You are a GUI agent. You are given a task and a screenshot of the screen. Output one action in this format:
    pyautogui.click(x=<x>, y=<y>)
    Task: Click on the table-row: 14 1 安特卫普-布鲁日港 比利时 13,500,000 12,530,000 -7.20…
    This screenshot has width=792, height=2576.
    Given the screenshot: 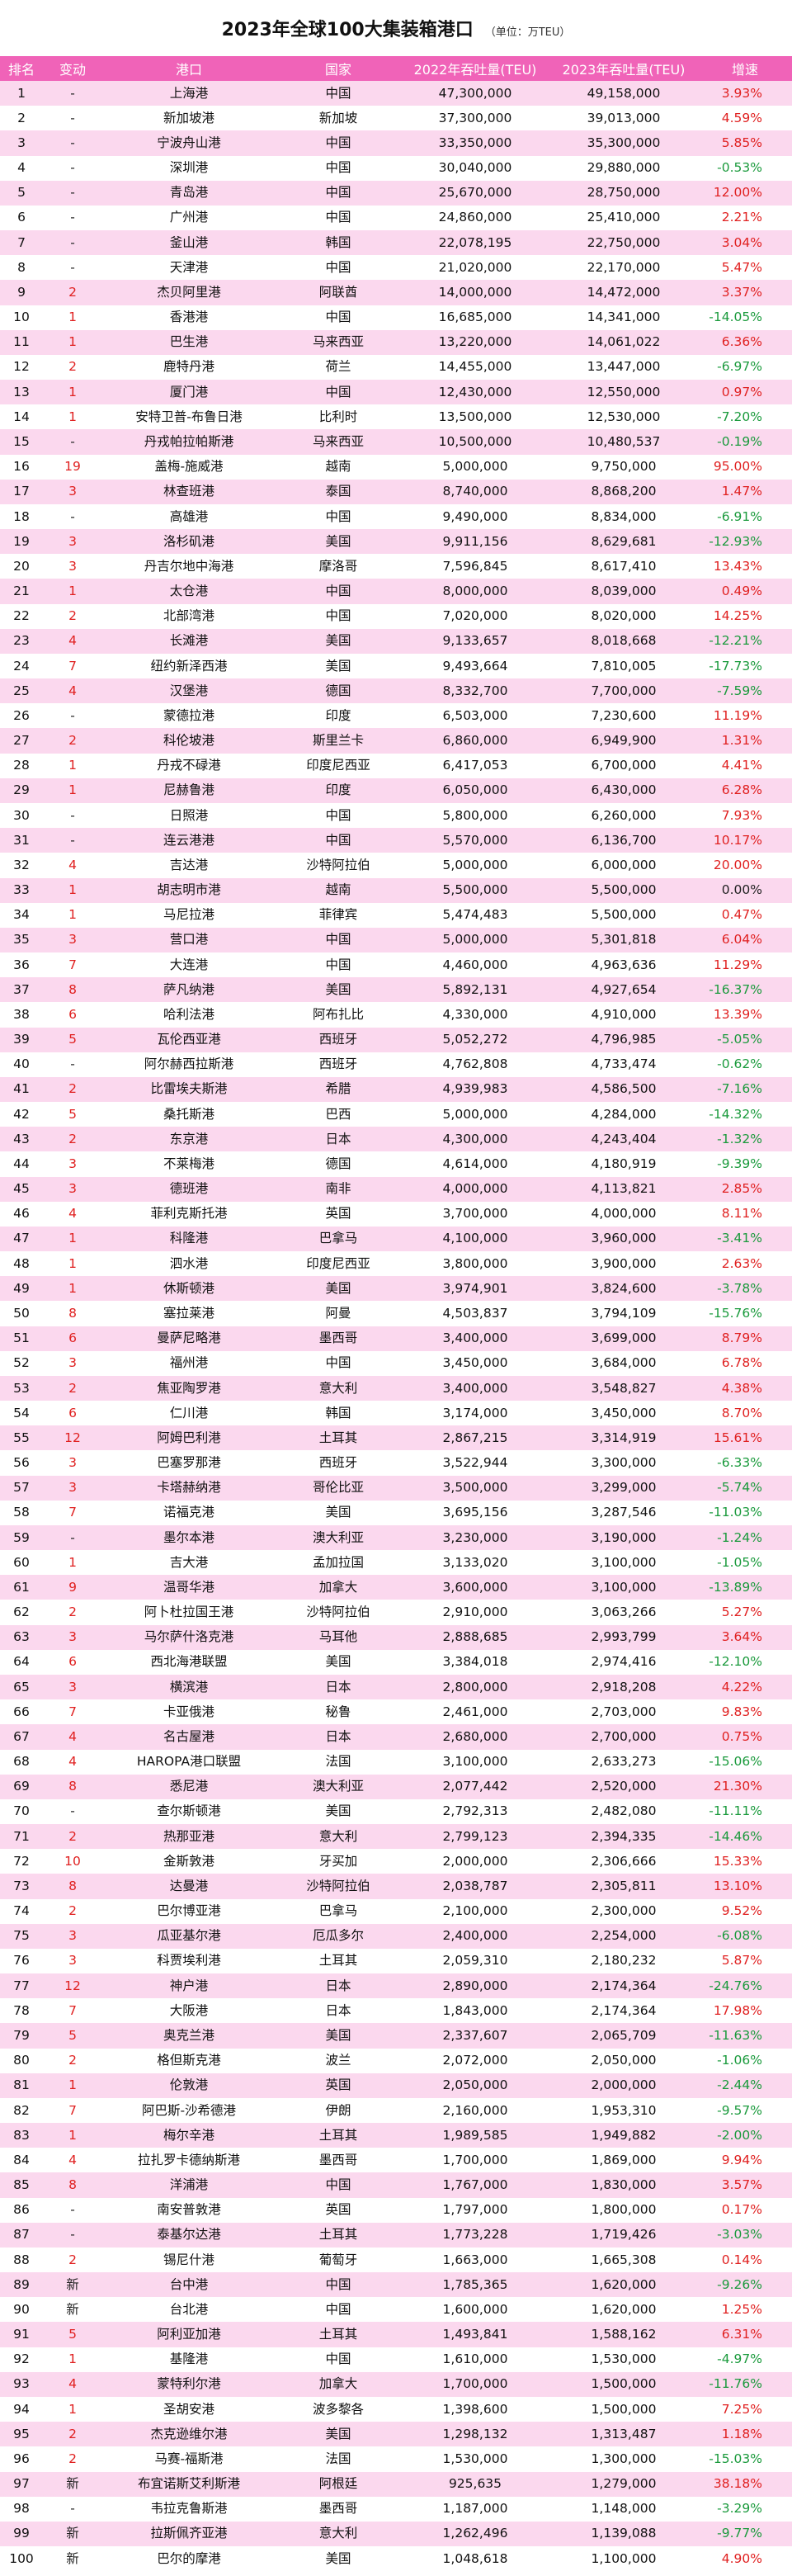 What is the action you would take?
    pyautogui.click(x=396, y=417)
    